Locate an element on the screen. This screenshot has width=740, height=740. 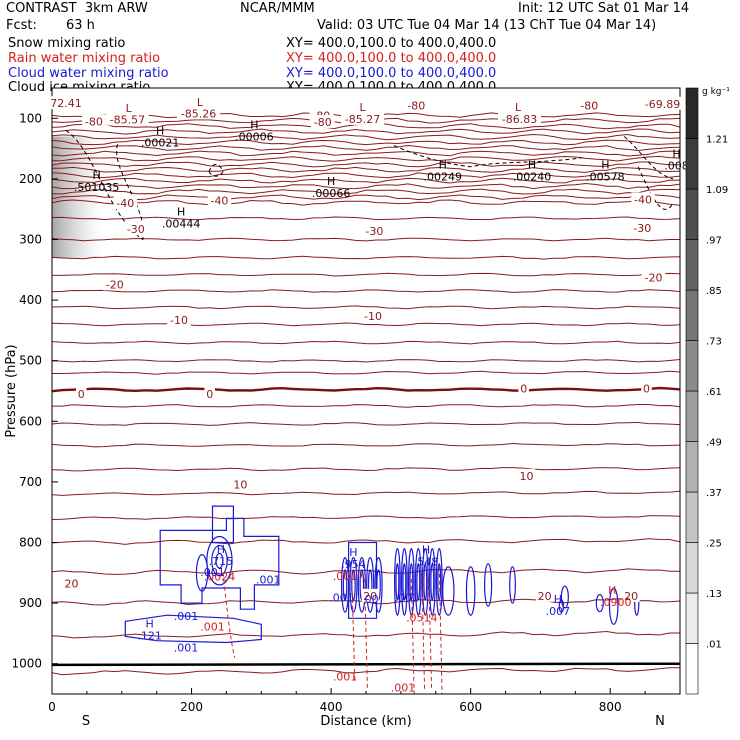
isotherm-label: -85.26 is located at coordinates (198, 113).